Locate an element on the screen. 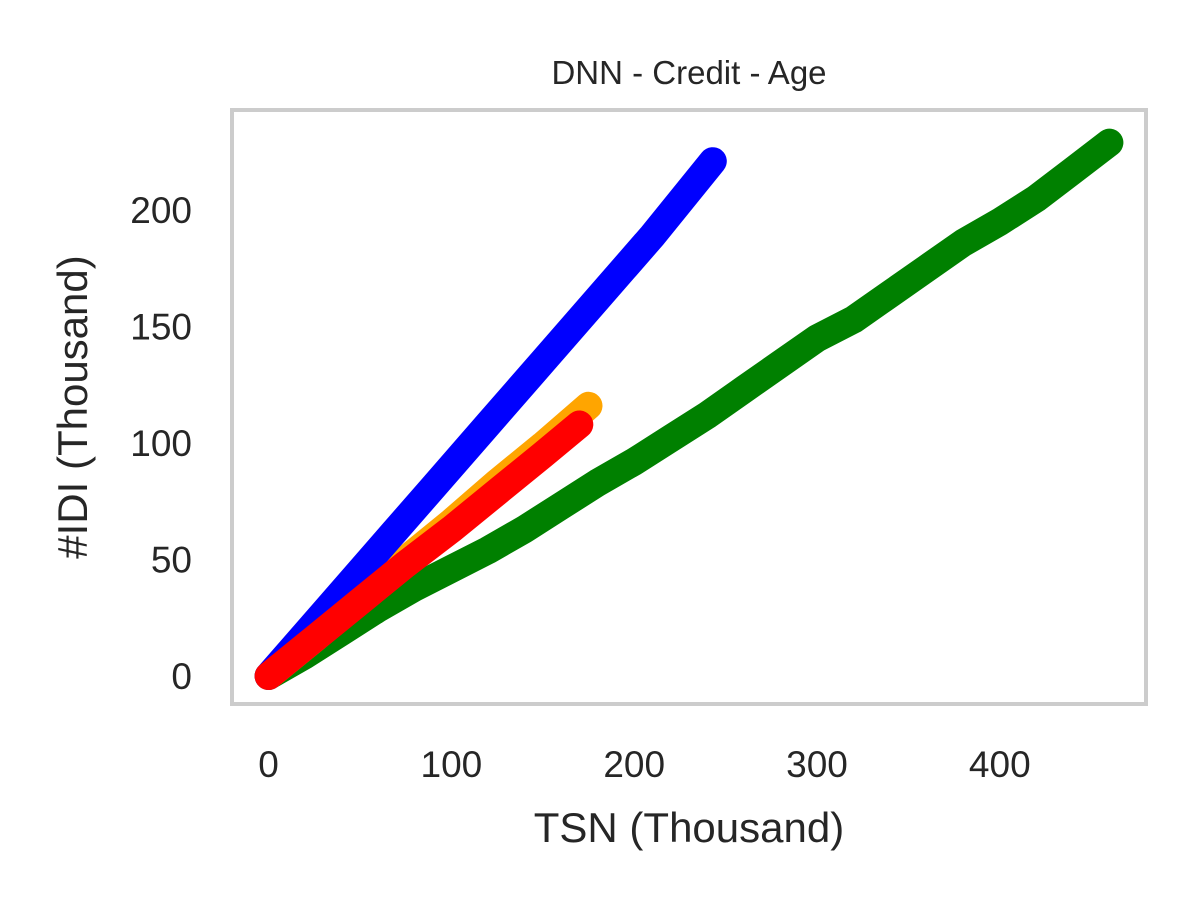 Image resolution: width=1200 pixels, height=900 pixels. y-tick-labels: 0 50 100 150 200 is located at coordinates (161, 443).